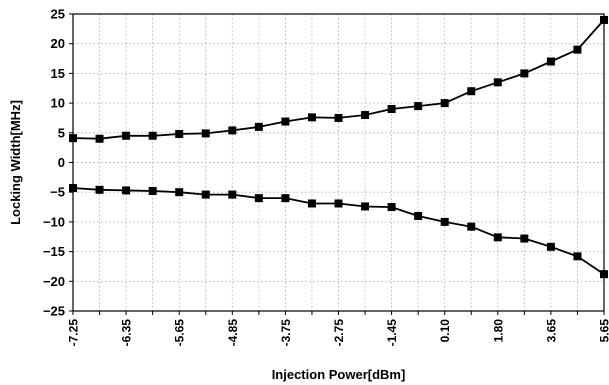 The height and width of the screenshot is (385, 609). What do you see at coordinates (339, 374) in the screenshot?
I see `x-axis-label: Injection Power[dBm]` at bounding box center [339, 374].